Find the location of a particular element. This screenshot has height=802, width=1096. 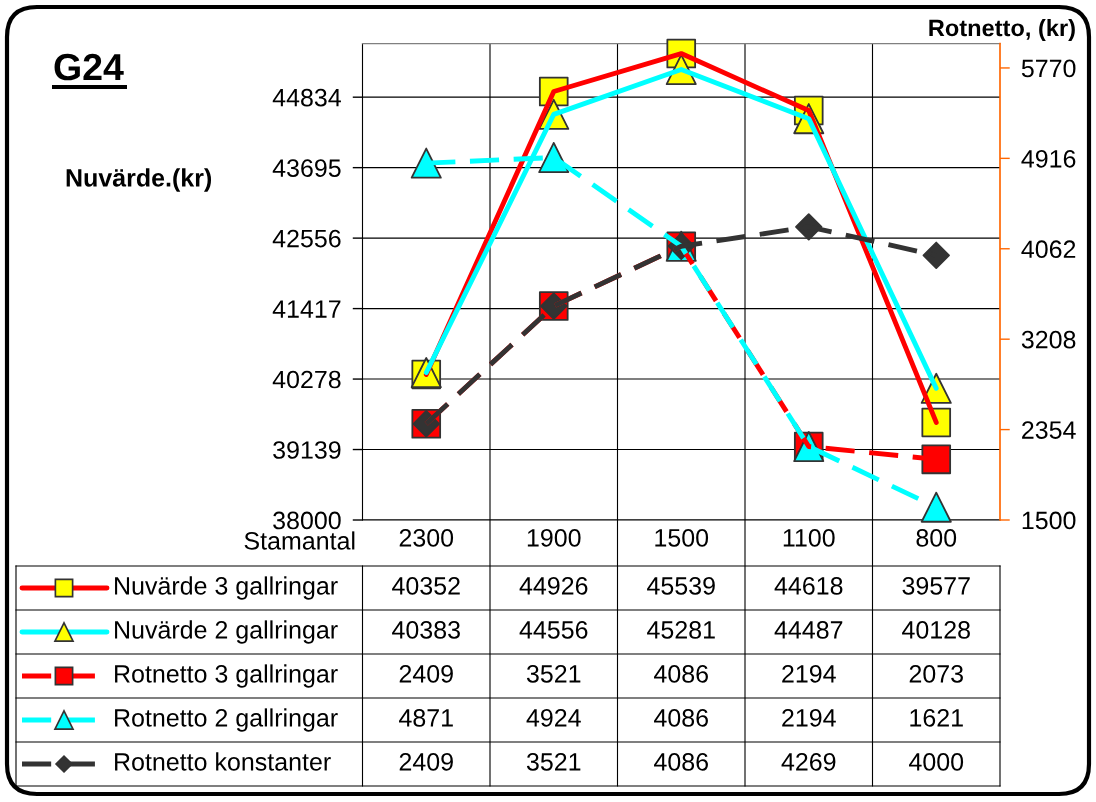

data-label: 1621 is located at coordinates (936, 718).